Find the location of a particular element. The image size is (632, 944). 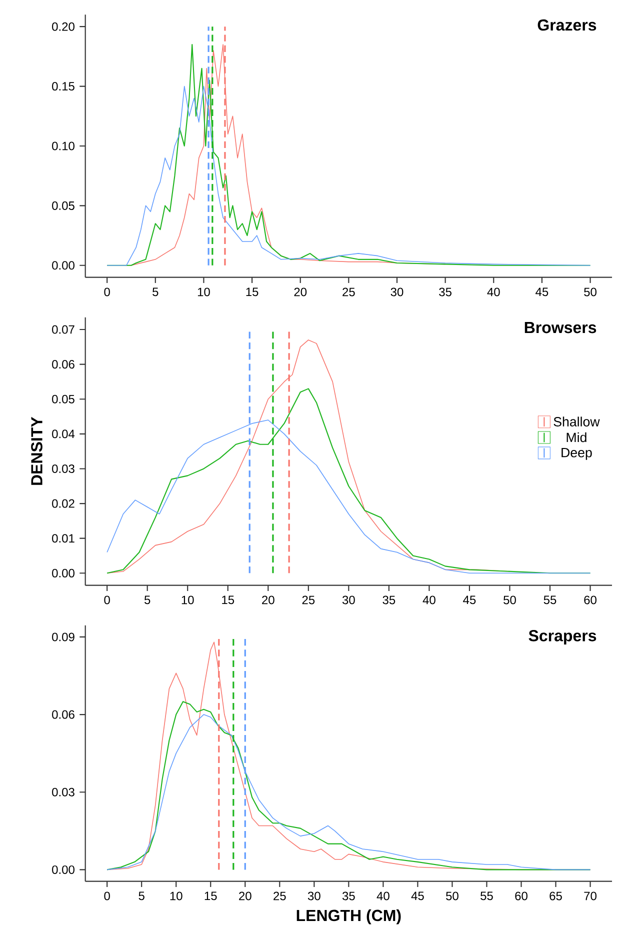

chart-title: Grazers is located at coordinates (567, 25).